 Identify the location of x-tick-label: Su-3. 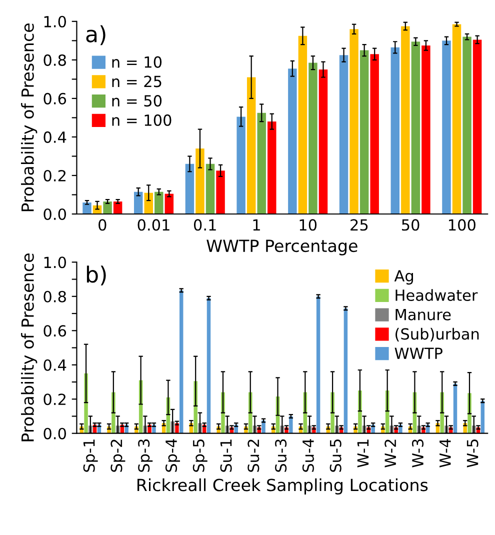
(281, 455).